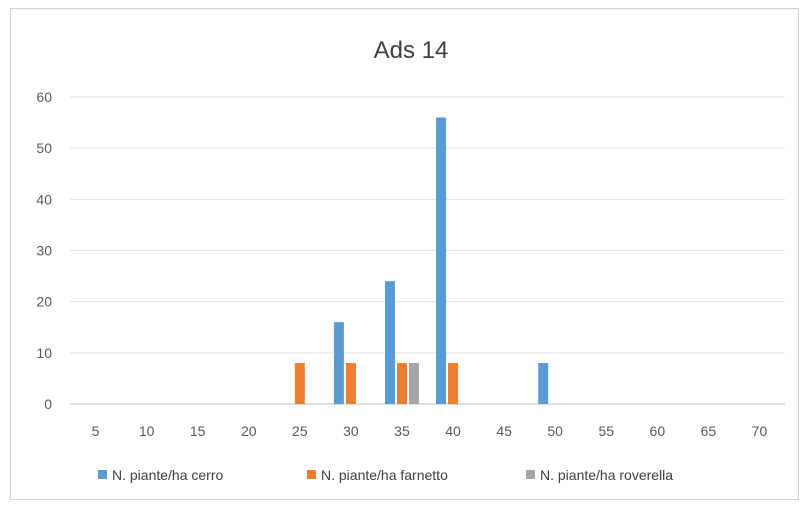  What do you see at coordinates (44, 199) in the screenshot?
I see `y-tick-label: 40` at bounding box center [44, 199].